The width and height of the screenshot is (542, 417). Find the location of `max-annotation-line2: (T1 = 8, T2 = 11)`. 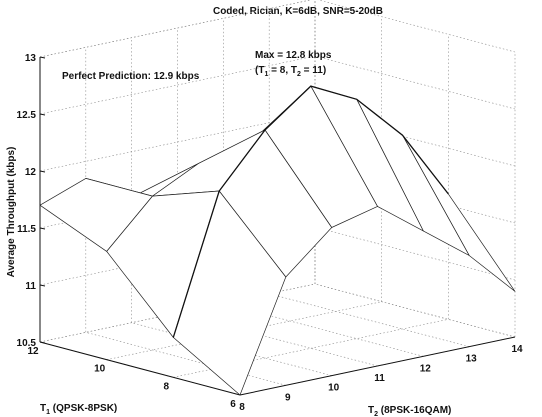

max-annotation-line2: (T1 = 8, T2 = 11) is located at coordinates (290, 71).